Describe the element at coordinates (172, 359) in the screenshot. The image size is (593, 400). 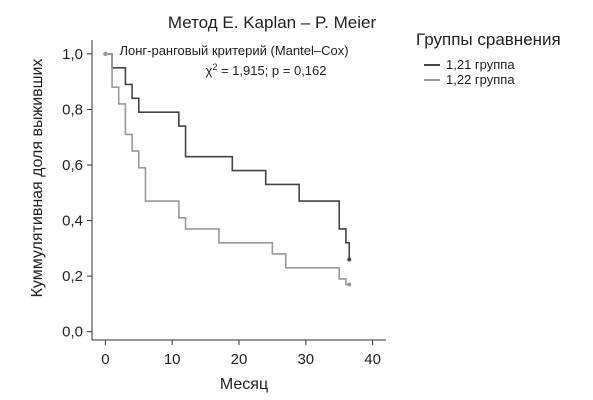
I see `x-tick-label: 10` at that location.